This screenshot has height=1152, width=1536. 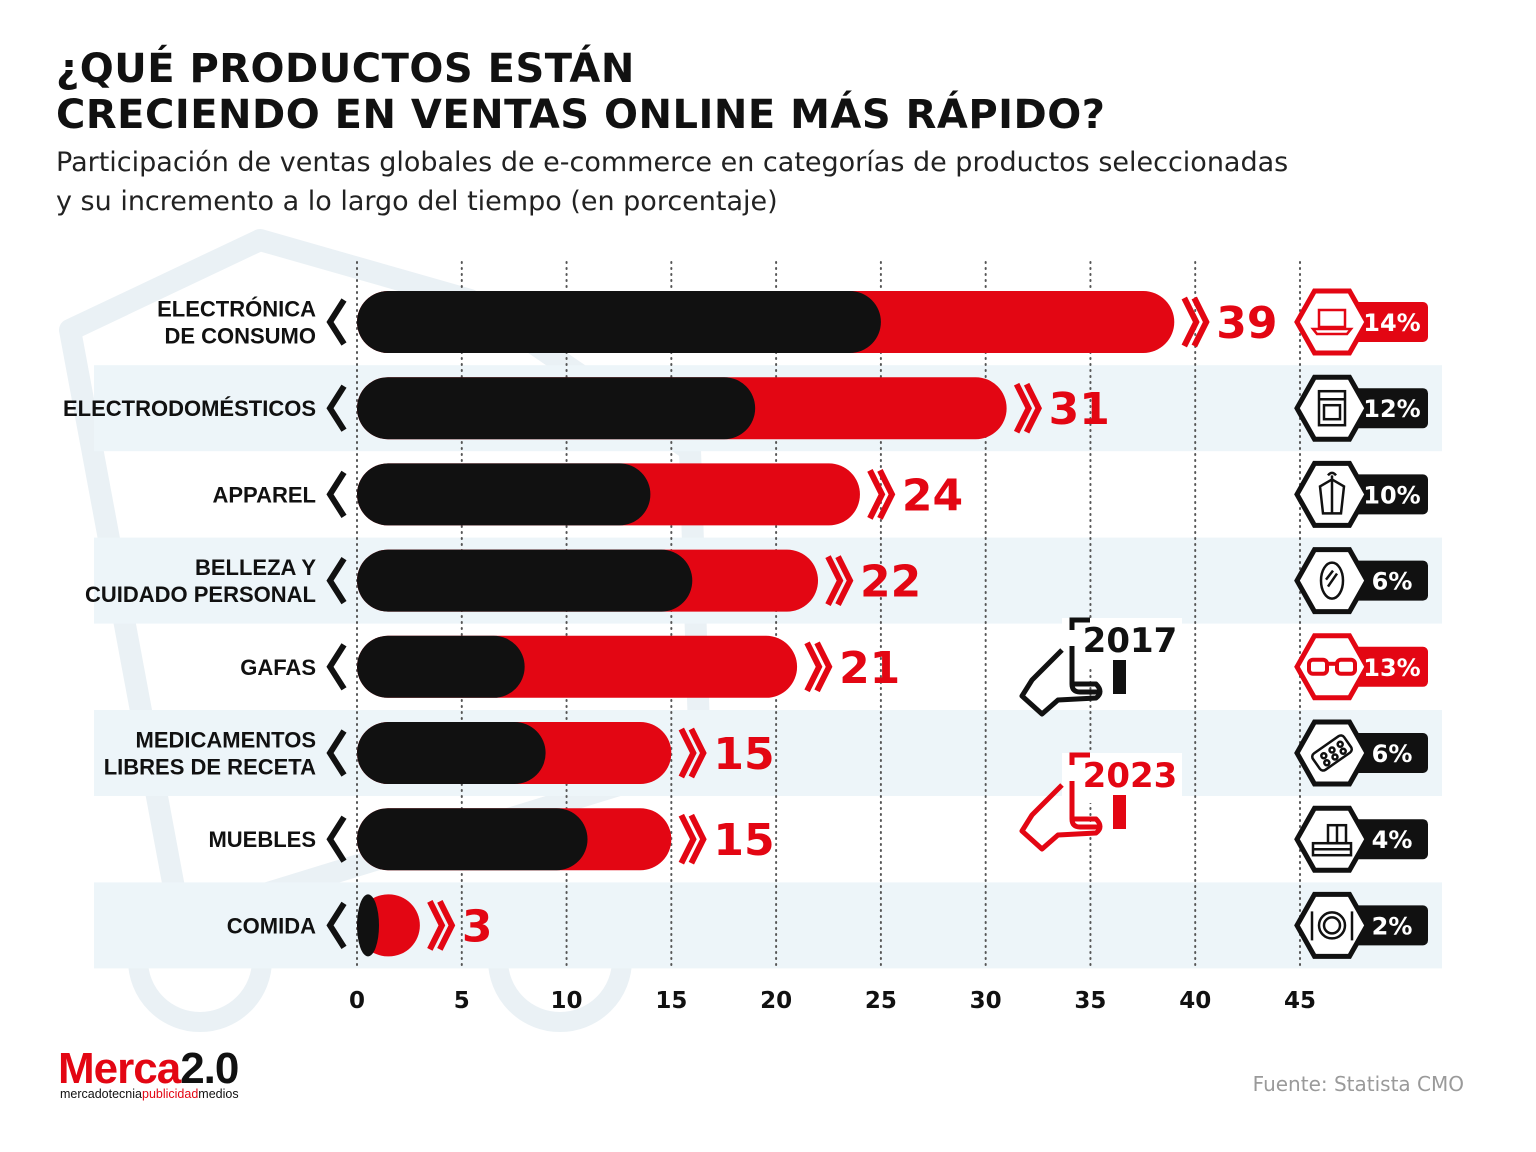 I want to click on x-tick-label: 10, so click(x=567, y=1001).